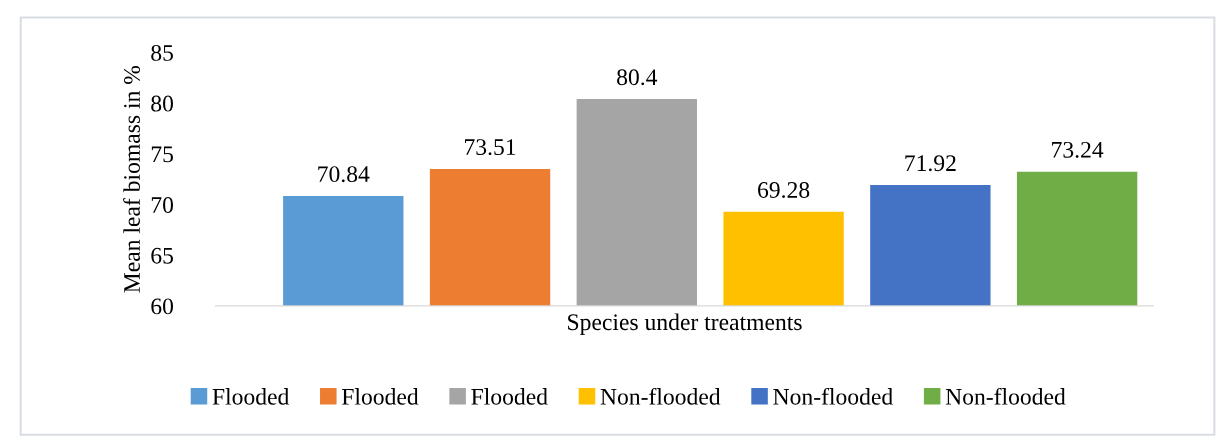 This screenshot has width=1218, height=437. I want to click on data-label: 70.84, so click(344, 174).